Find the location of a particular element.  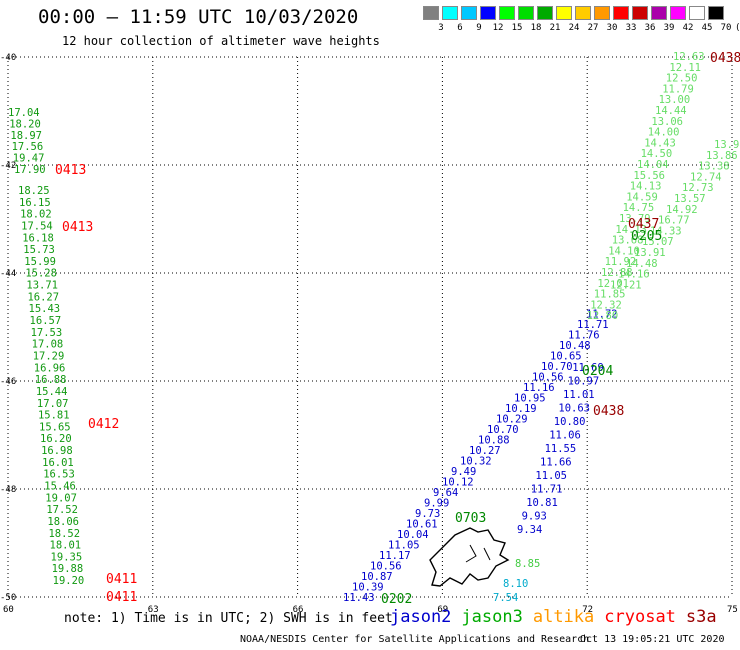

wave-height-value: 11.66 is located at coordinates (556, 463).